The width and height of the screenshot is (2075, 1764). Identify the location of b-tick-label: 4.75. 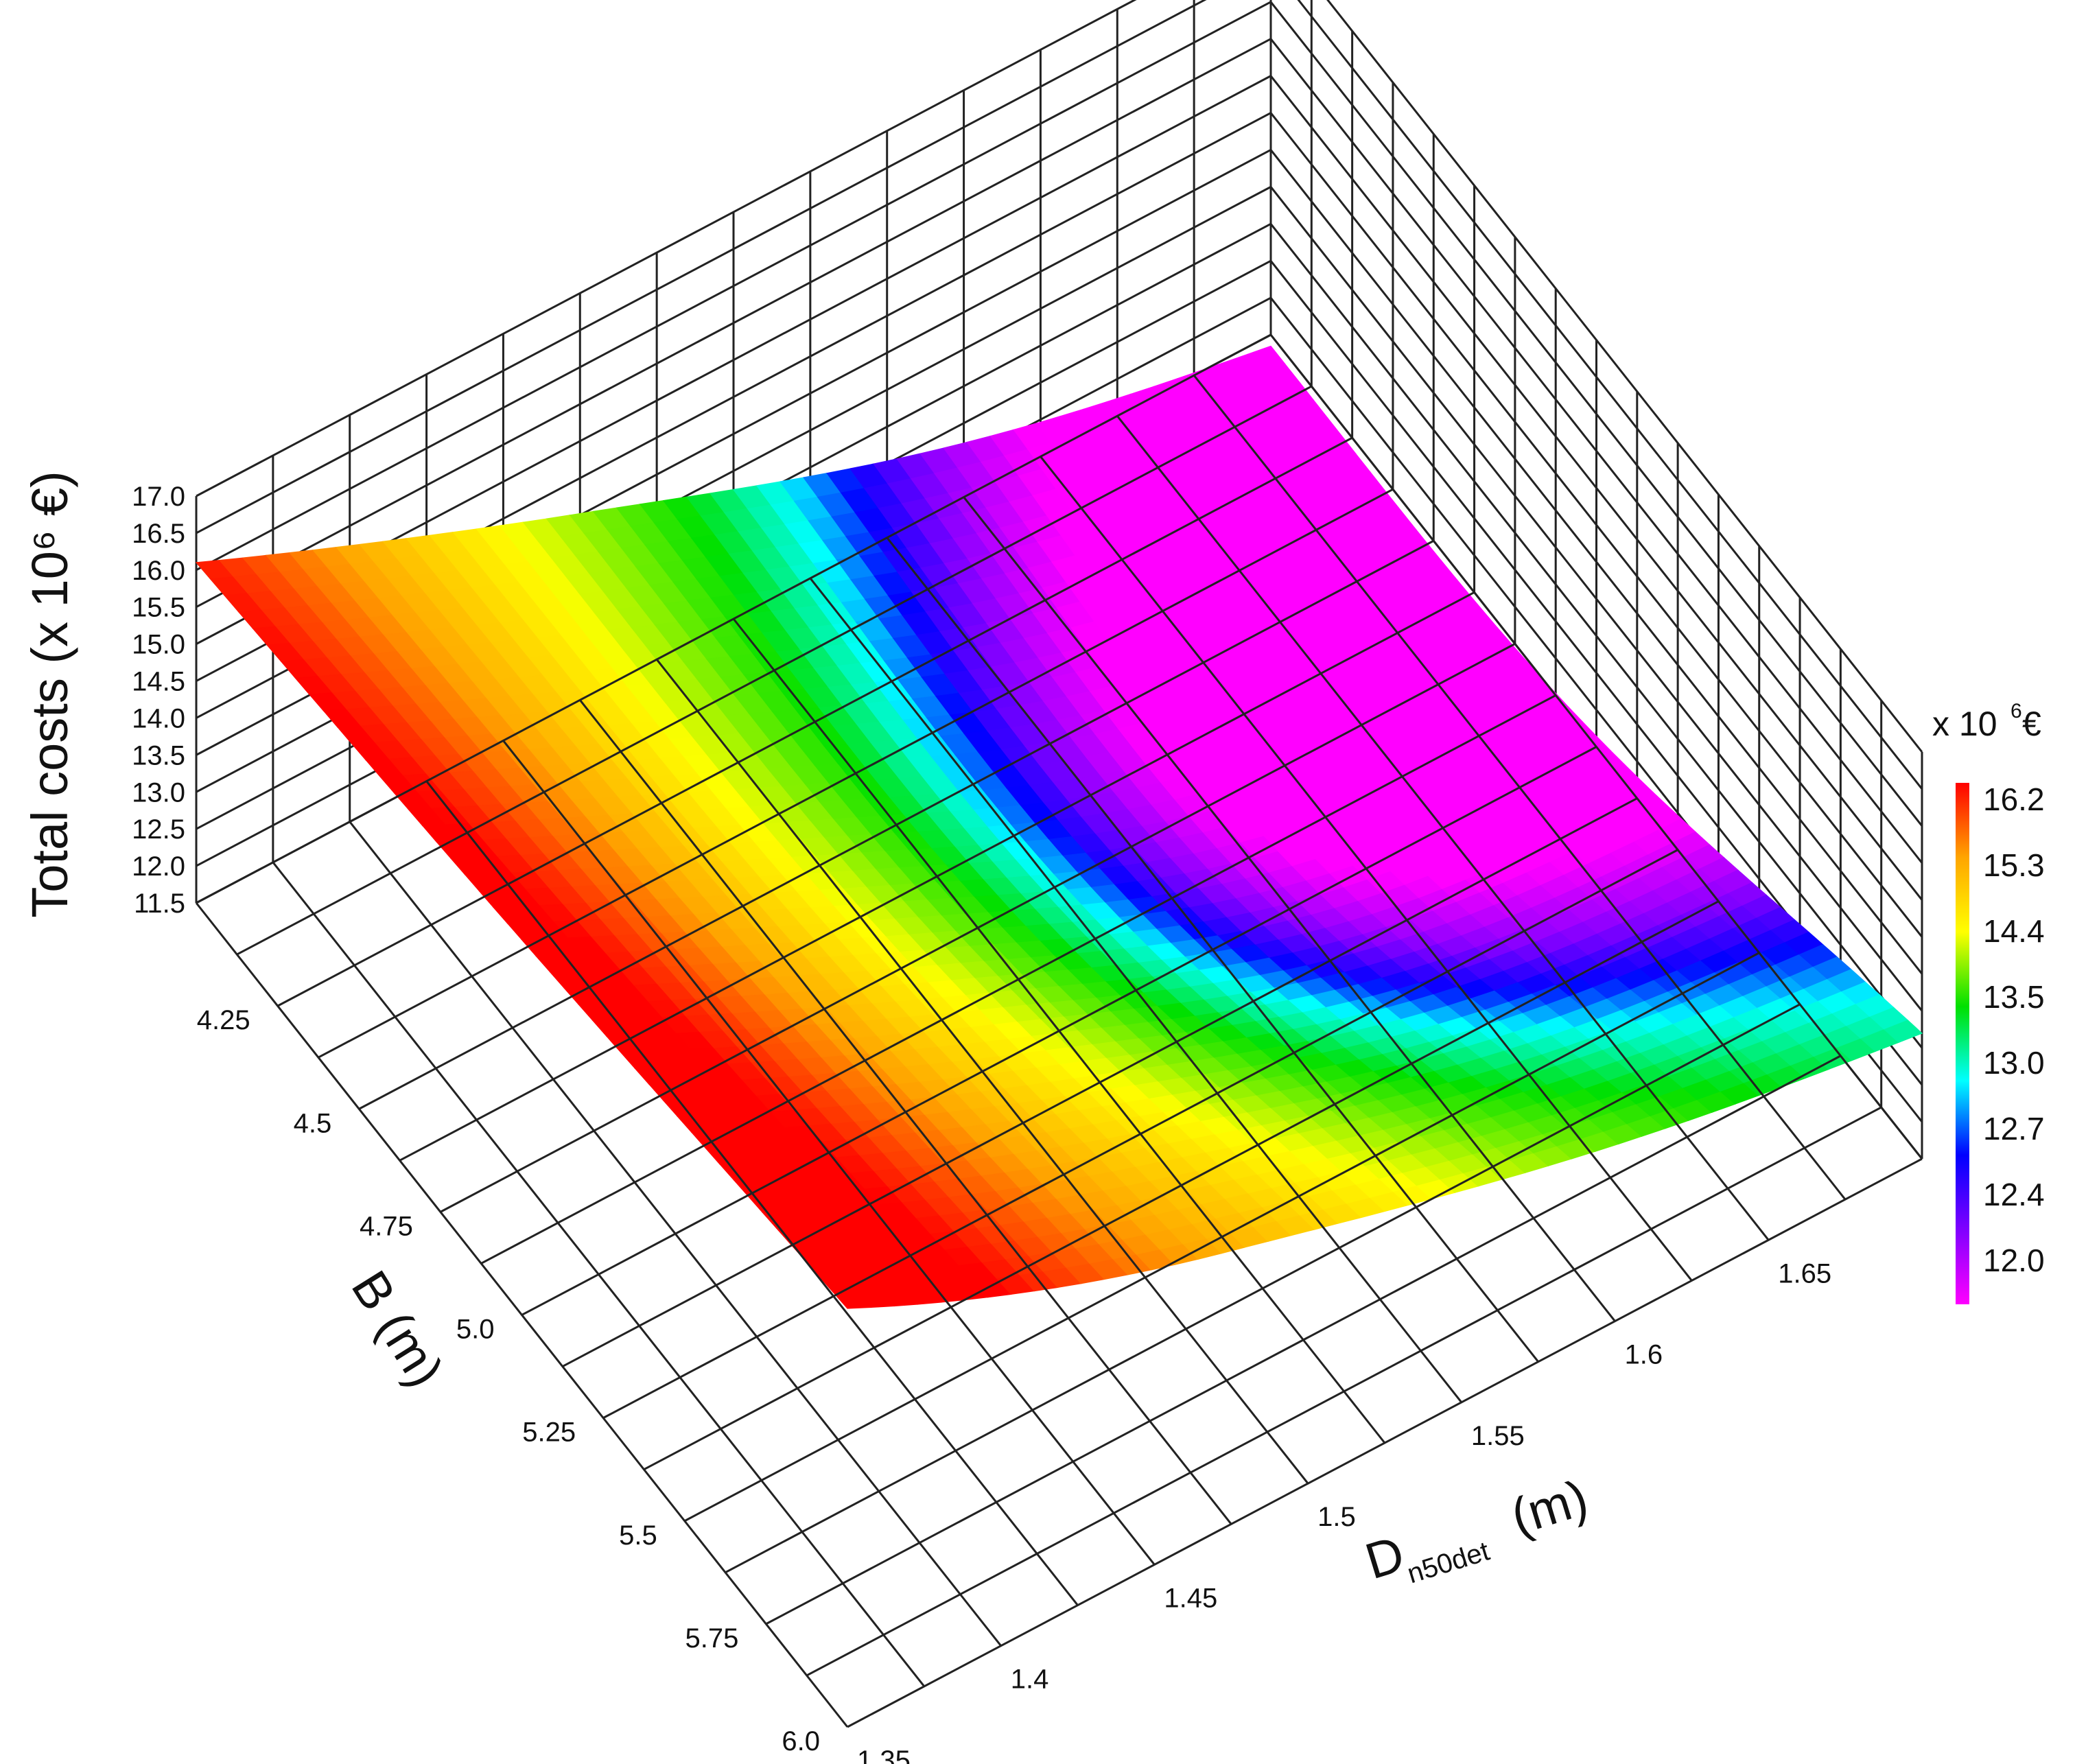
(387, 1226).